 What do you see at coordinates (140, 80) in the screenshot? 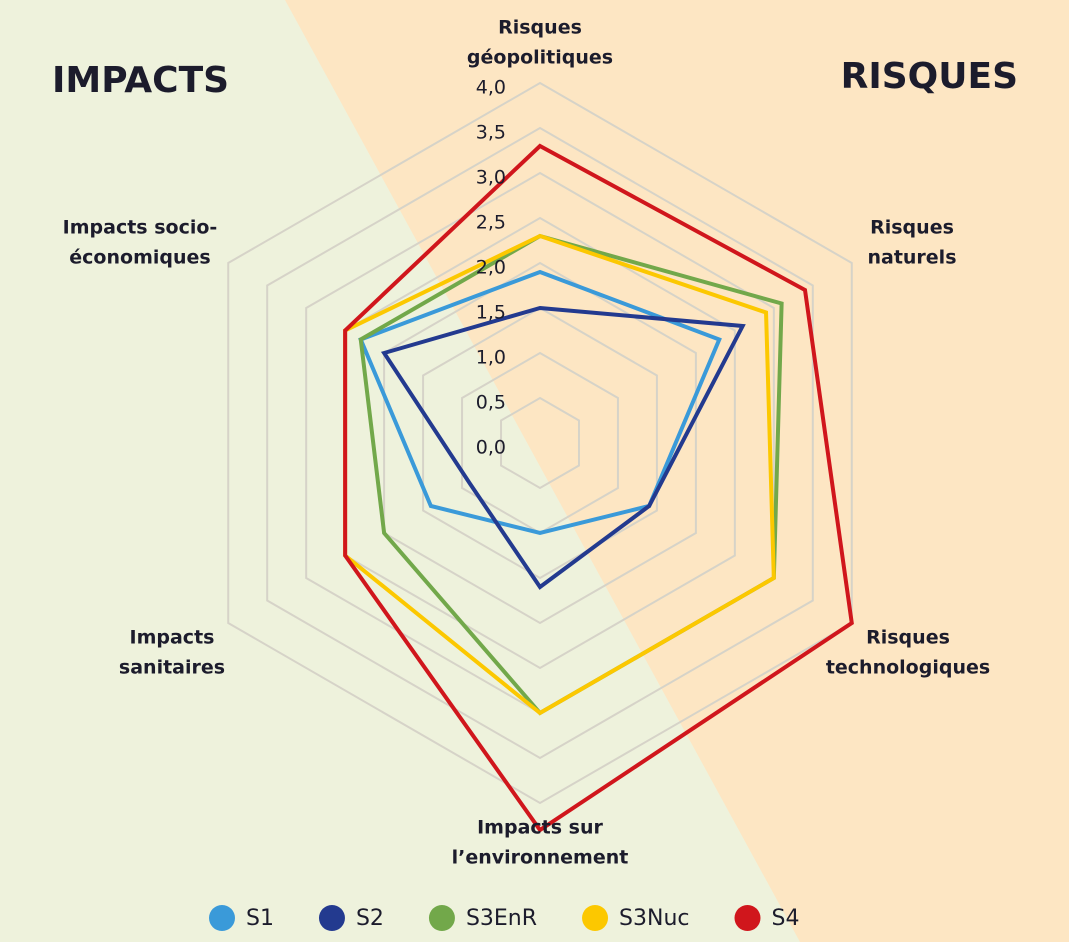
I see `section-title: IMPACTS` at bounding box center [140, 80].